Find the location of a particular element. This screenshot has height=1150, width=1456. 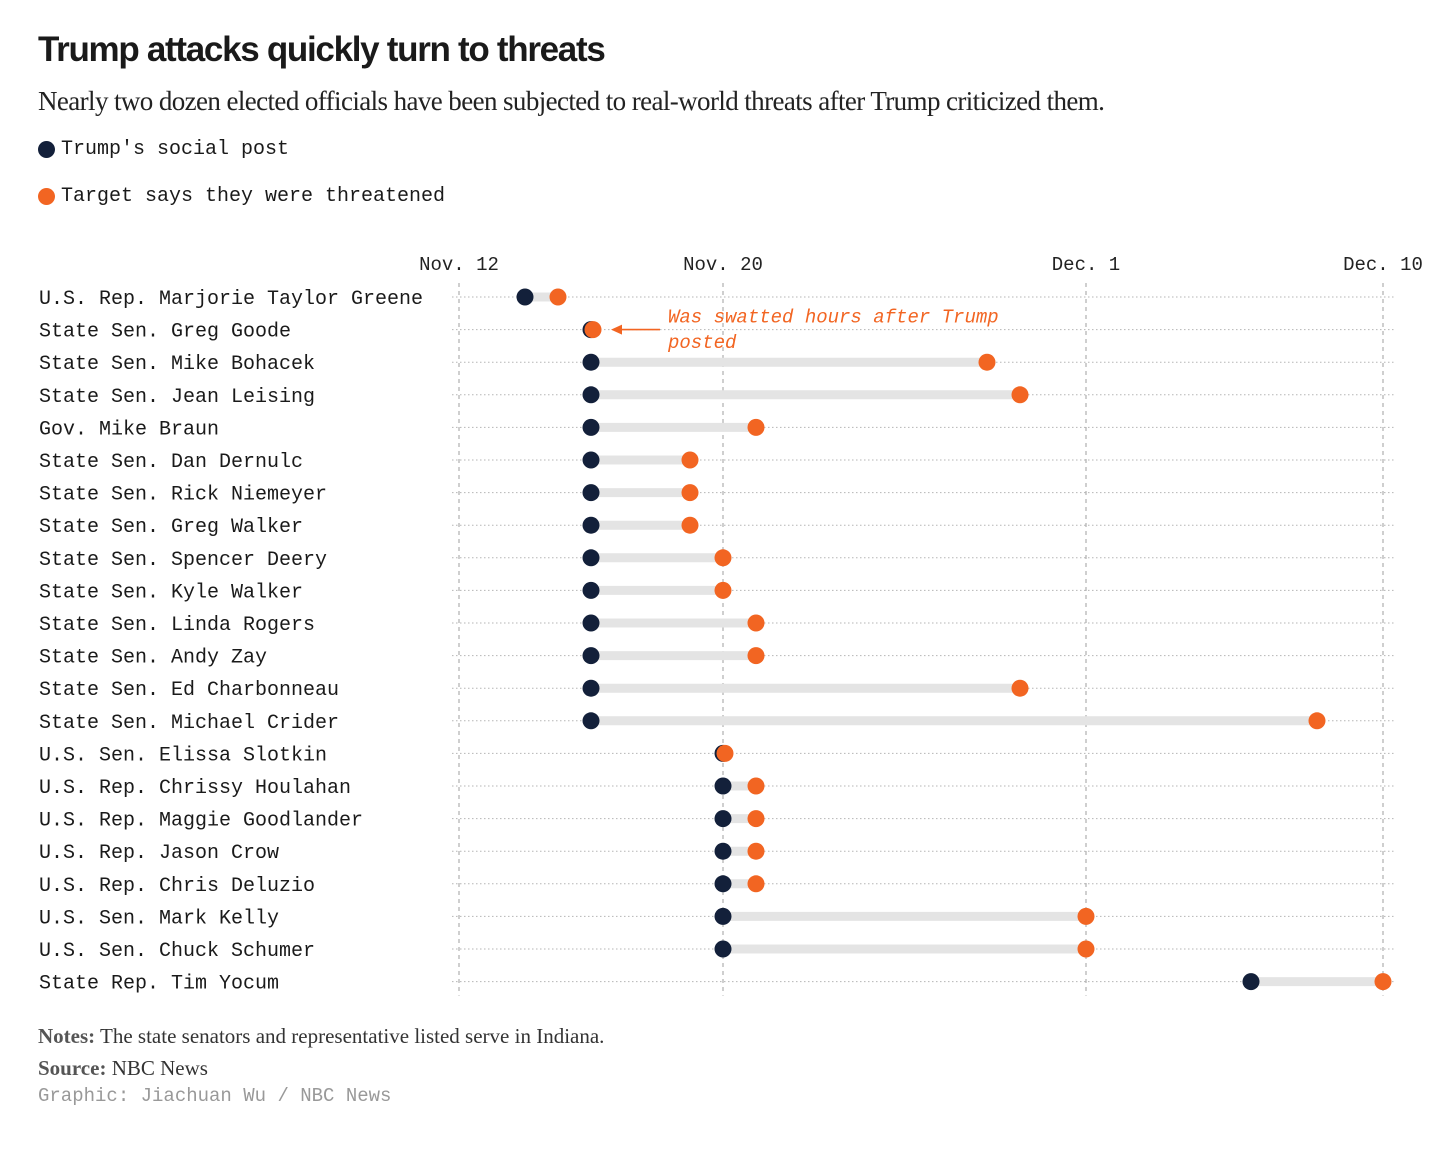

annotation-arrow-head is located at coordinates (616, 329).